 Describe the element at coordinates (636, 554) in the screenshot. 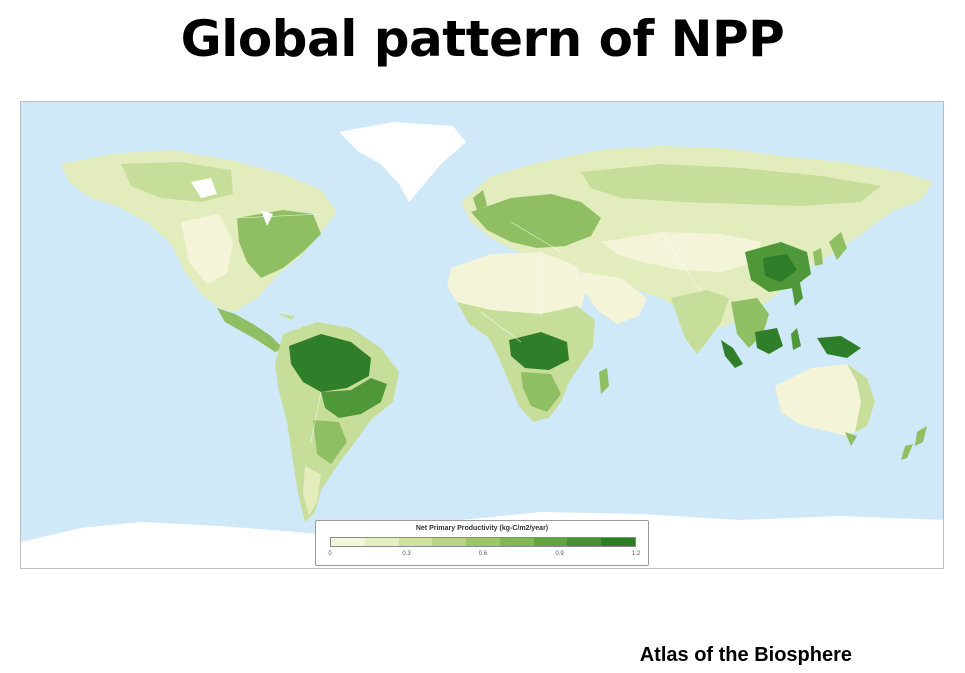

I see `legend-tick-label: 1.2` at that location.